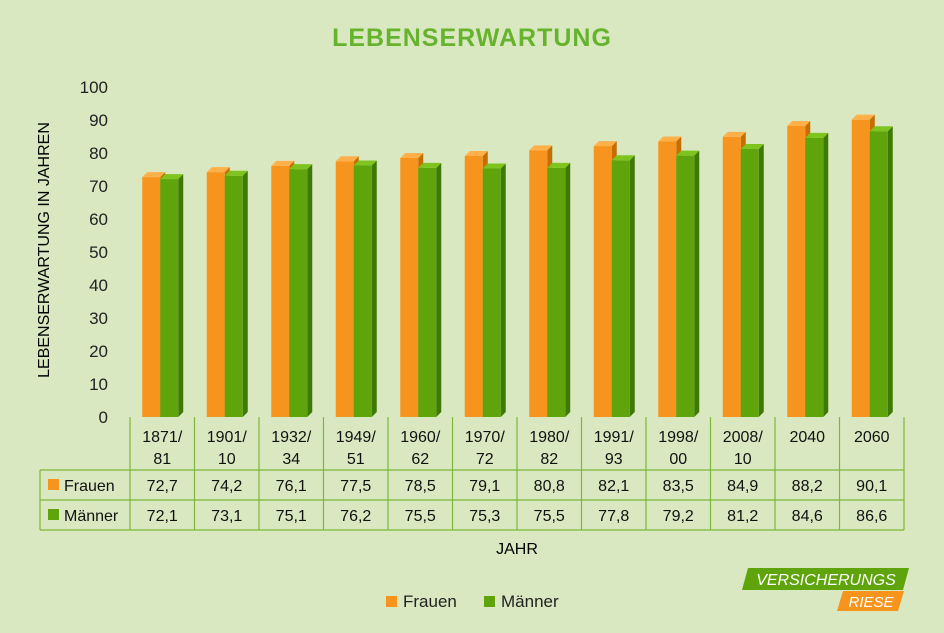  What do you see at coordinates (485, 437) in the screenshot?
I see `x-tick-label-5-line-0: 1970/` at bounding box center [485, 437].